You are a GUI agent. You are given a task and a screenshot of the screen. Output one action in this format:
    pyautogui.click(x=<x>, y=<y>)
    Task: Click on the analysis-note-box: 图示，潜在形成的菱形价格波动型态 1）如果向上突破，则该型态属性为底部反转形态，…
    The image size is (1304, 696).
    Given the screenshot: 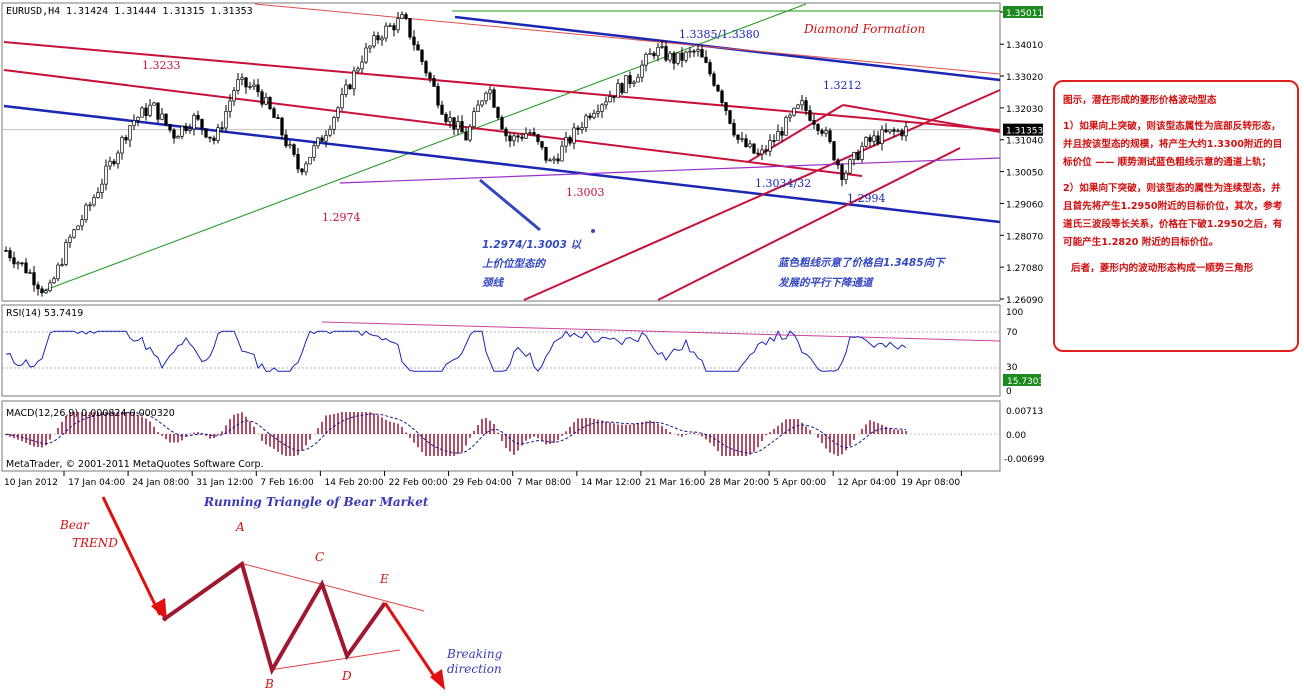 What is the action you would take?
    pyautogui.click(x=1176, y=216)
    